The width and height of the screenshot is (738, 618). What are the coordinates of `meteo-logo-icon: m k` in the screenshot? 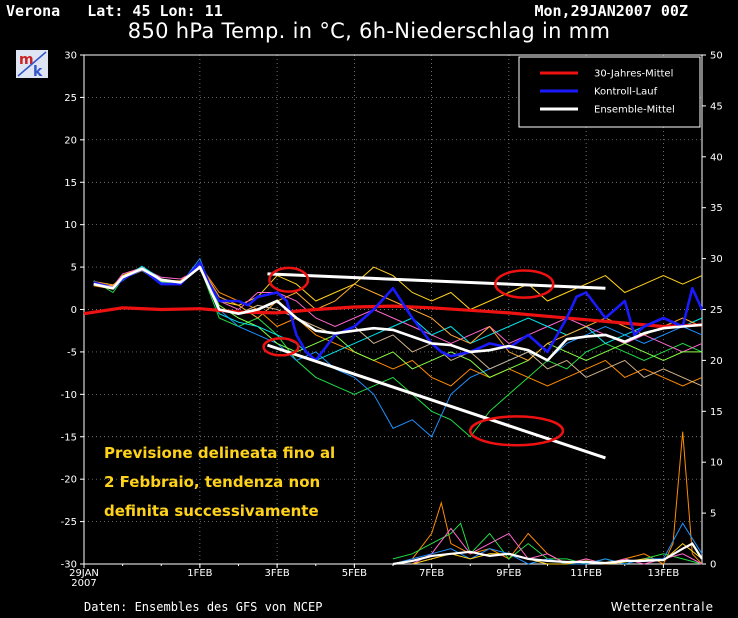 It's located at (32, 65).